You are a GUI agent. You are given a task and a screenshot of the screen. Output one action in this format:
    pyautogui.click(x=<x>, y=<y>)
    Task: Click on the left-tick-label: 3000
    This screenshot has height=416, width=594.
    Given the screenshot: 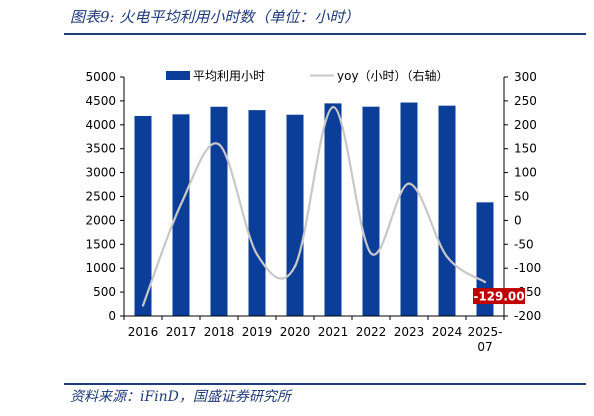 What is the action you would take?
    pyautogui.click(x=100, y=173)
    